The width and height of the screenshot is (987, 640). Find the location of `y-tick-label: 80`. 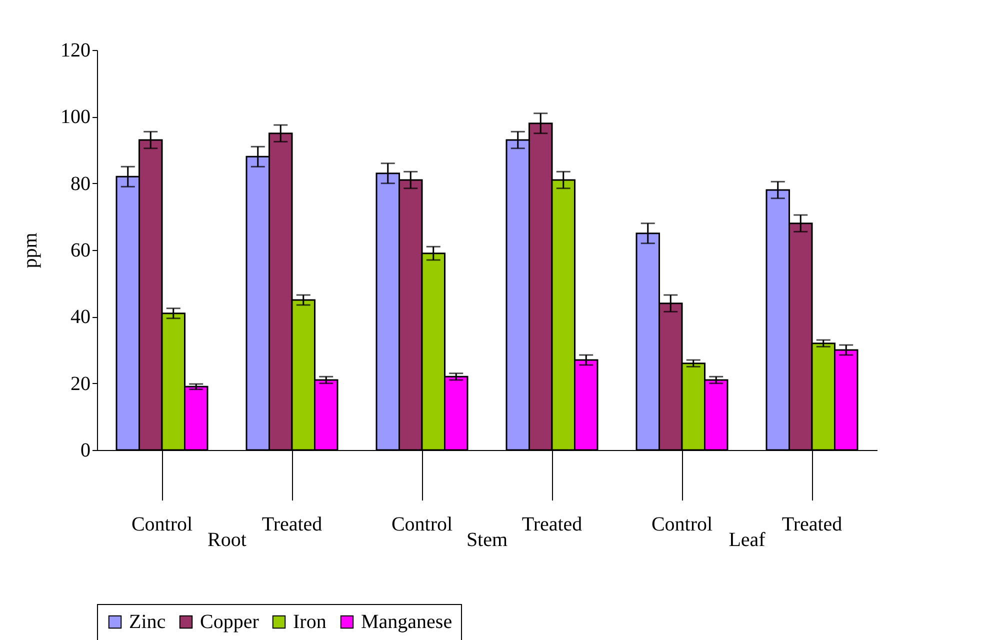

y-tick-label: 80 is located at coordinates (80, 183).